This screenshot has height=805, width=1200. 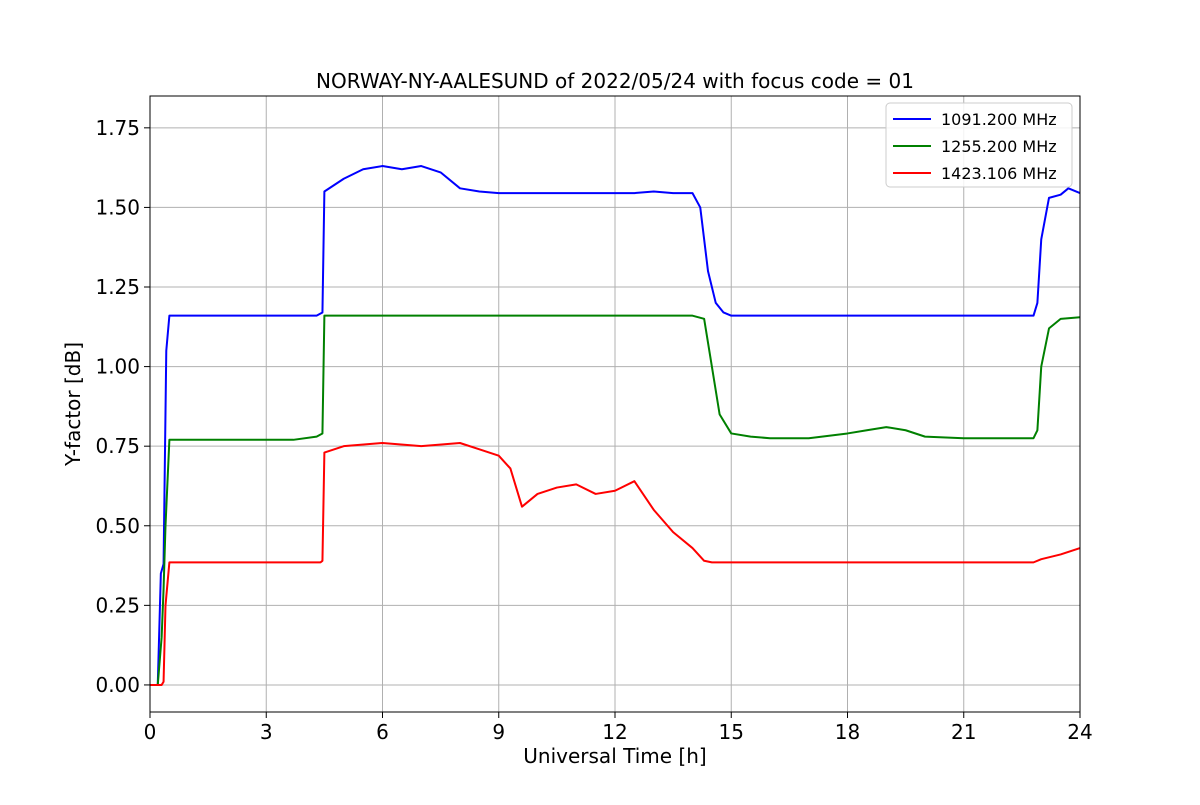 I want to click on y-tick-label: 0.50, so click(x=117, y=526).